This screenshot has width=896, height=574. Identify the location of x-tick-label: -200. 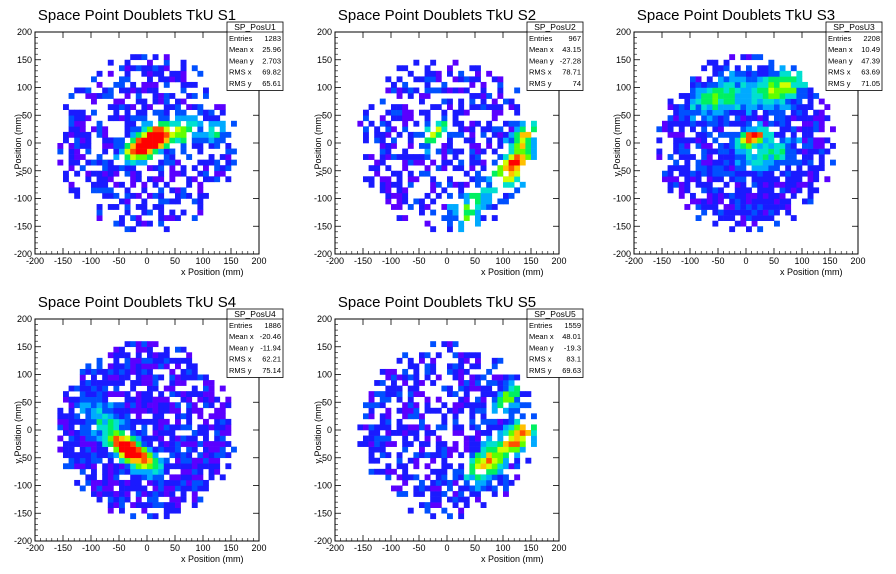
(335, 548).